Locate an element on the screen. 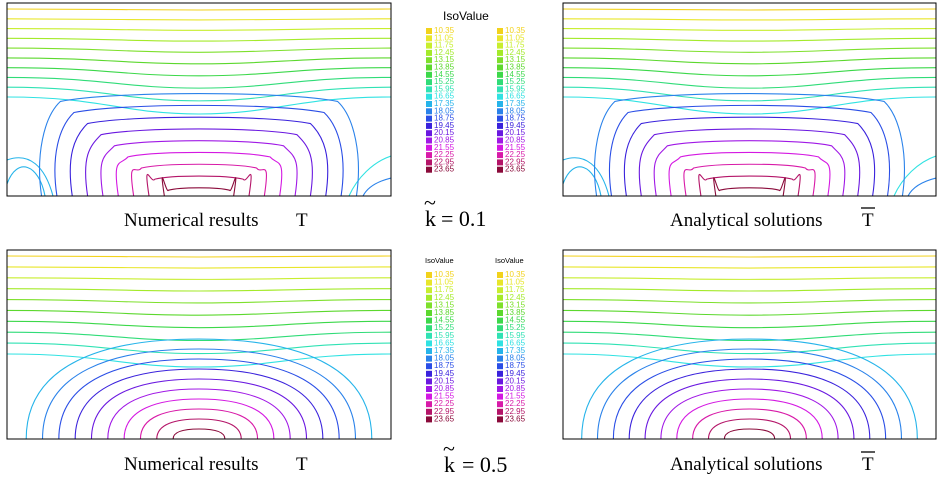 The height and width of the screenshot is (483, 941). legend-value: 13.85 is located at coordinates (444, 67).